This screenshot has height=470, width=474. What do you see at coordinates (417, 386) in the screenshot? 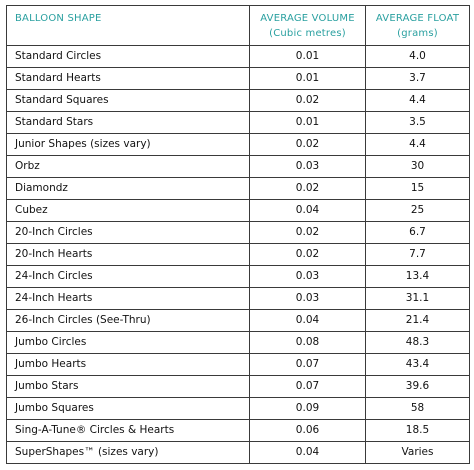
I see `cell-average-float: 39.6` at bounding box center [417, 386].